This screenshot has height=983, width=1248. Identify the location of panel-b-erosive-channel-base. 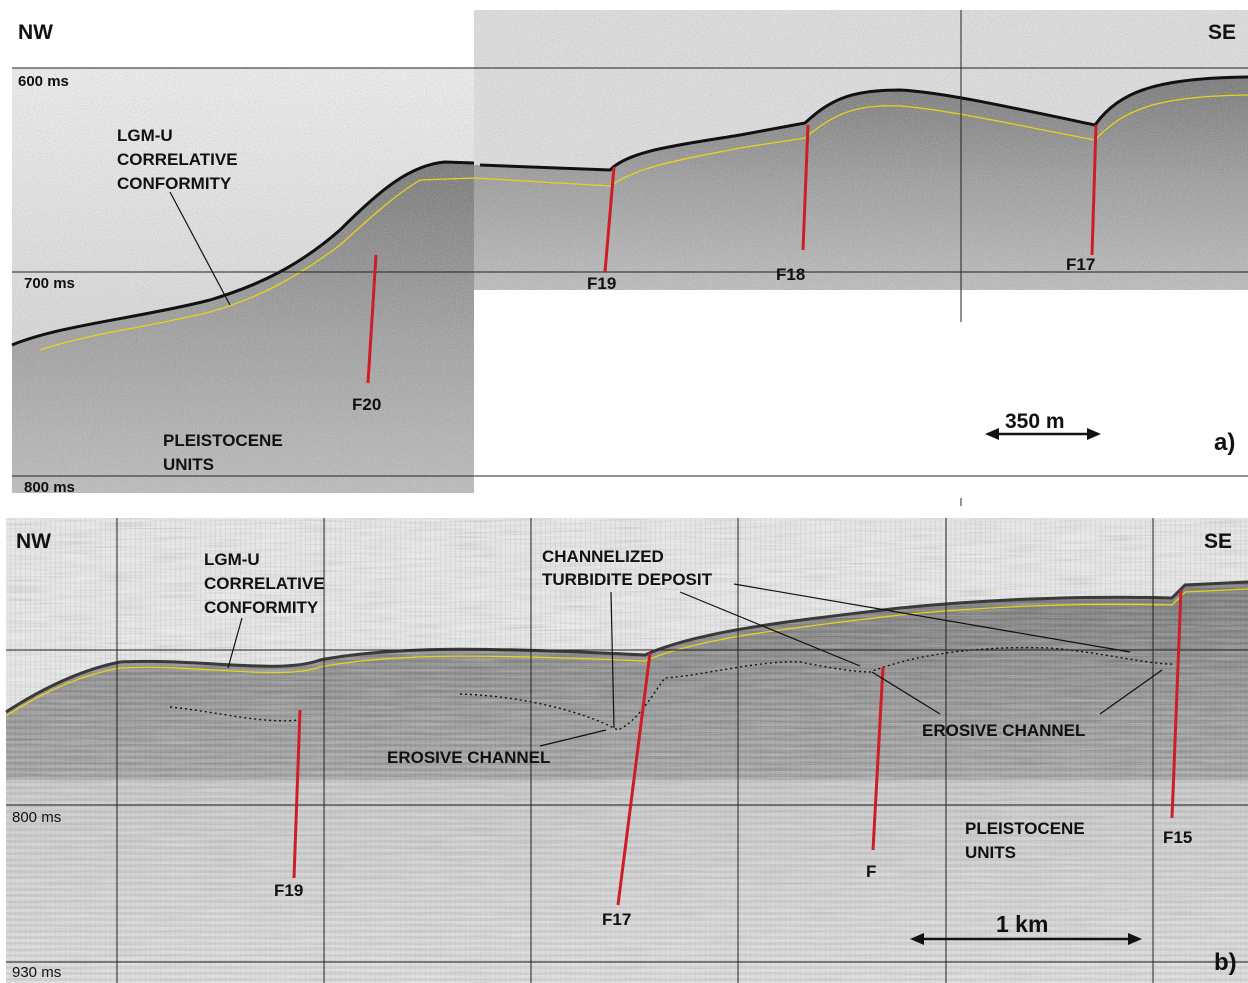
(672, 688).